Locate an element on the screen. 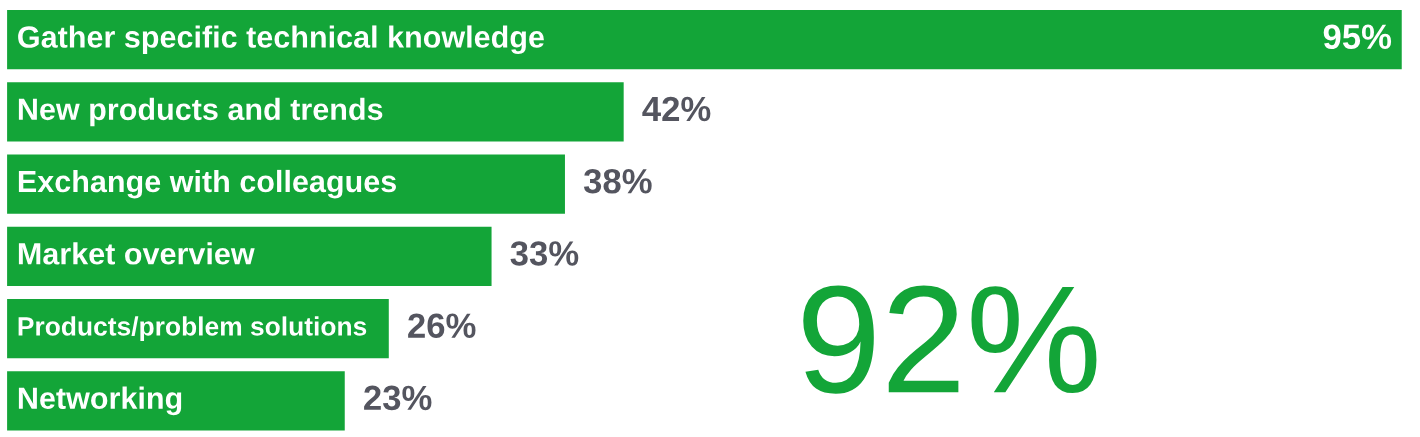  data-label: 23% is located at coordinates (398, 398).